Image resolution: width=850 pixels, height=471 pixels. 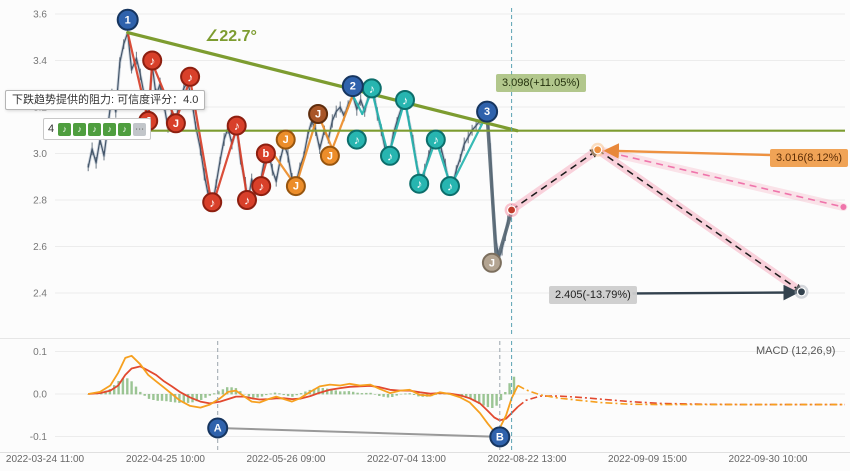 I want to click on y-axis-label: 3.6, so click(x=40, y=15).